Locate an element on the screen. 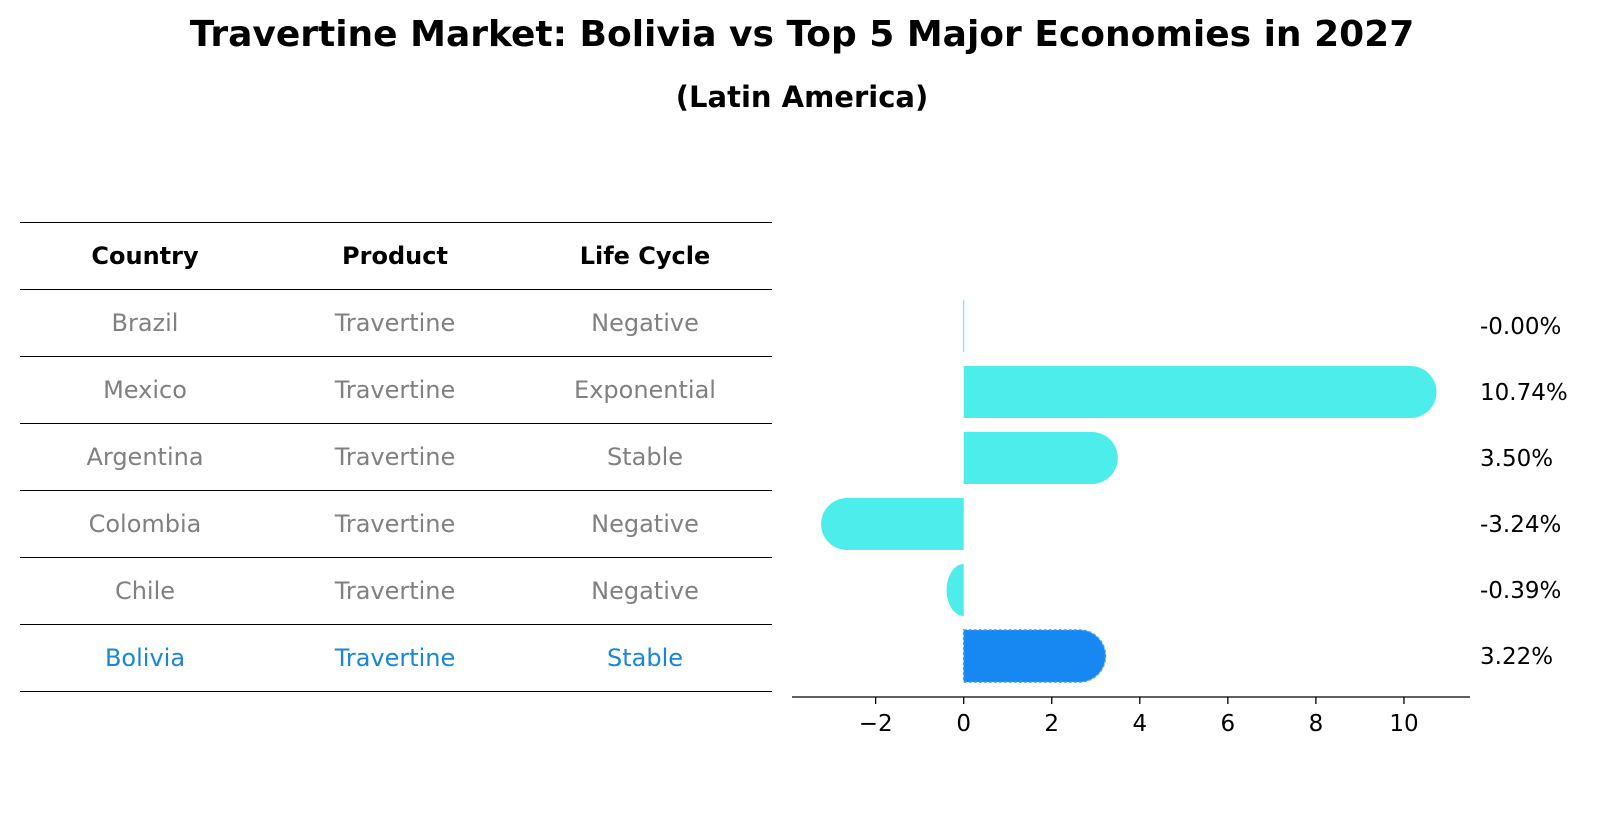  bar-mexico is located at coordinates (1200, 392).